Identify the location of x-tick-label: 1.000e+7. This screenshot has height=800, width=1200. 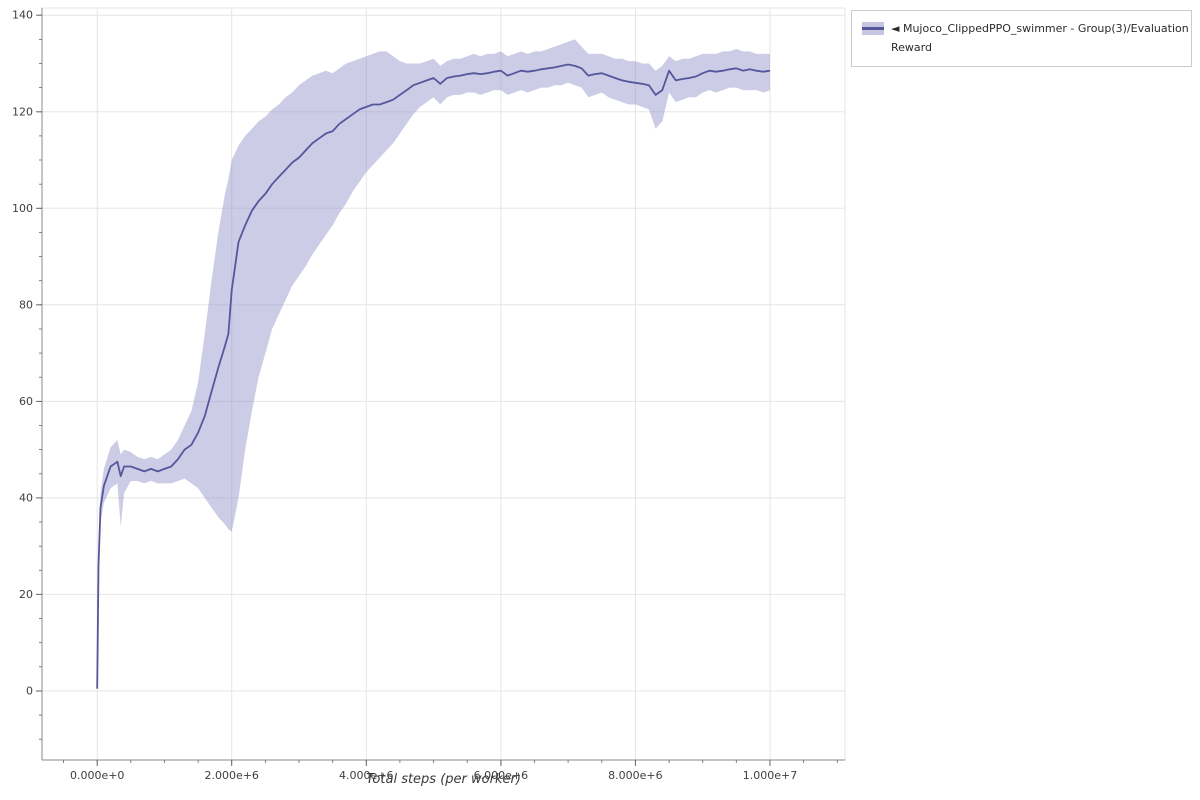
(770, 775).